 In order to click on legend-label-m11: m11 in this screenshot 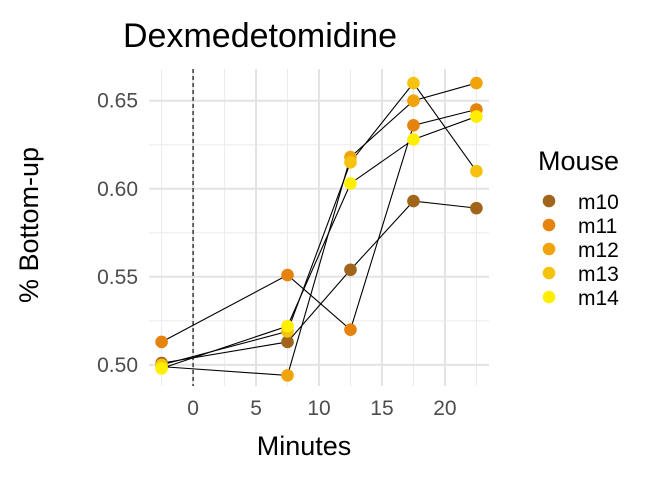, I will do `click(597, 226)`.